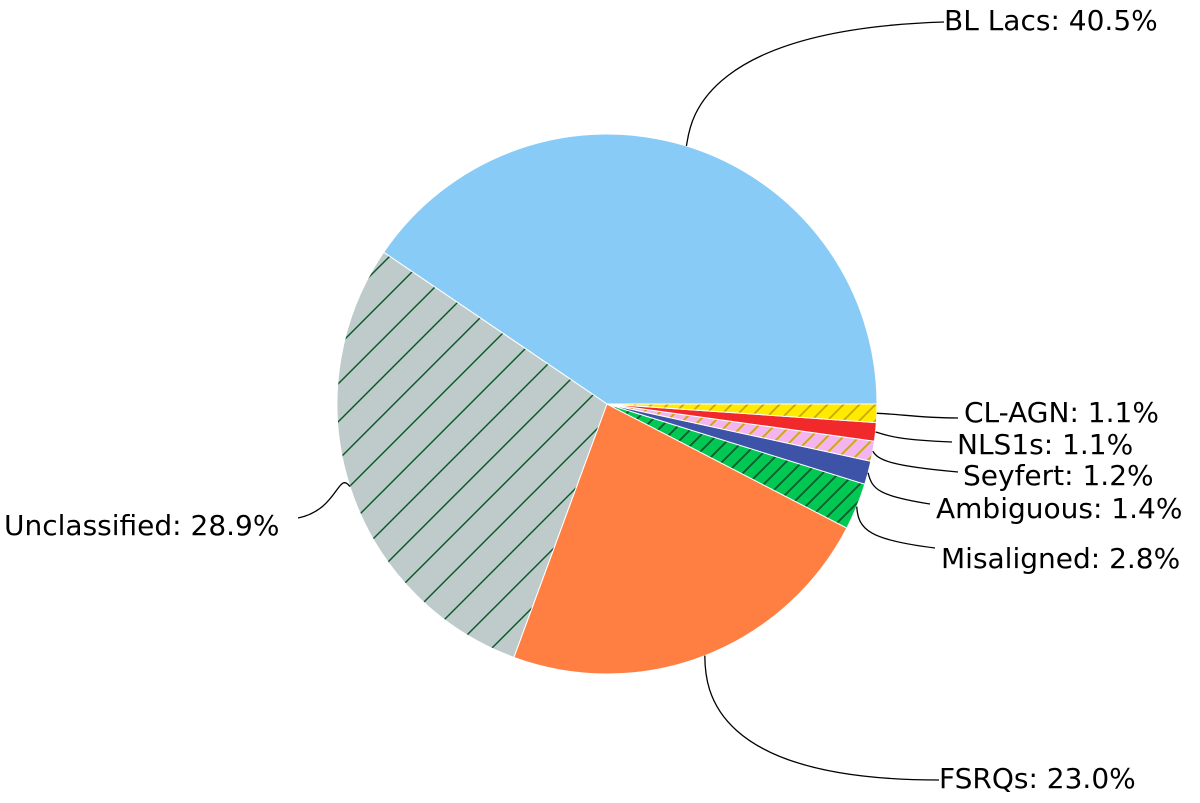 The height and width of the screenshot is (803, 1200). Describe the element at coordinates (324, 500) in the screenshot. I see `leader-line-unclassified` at that location.